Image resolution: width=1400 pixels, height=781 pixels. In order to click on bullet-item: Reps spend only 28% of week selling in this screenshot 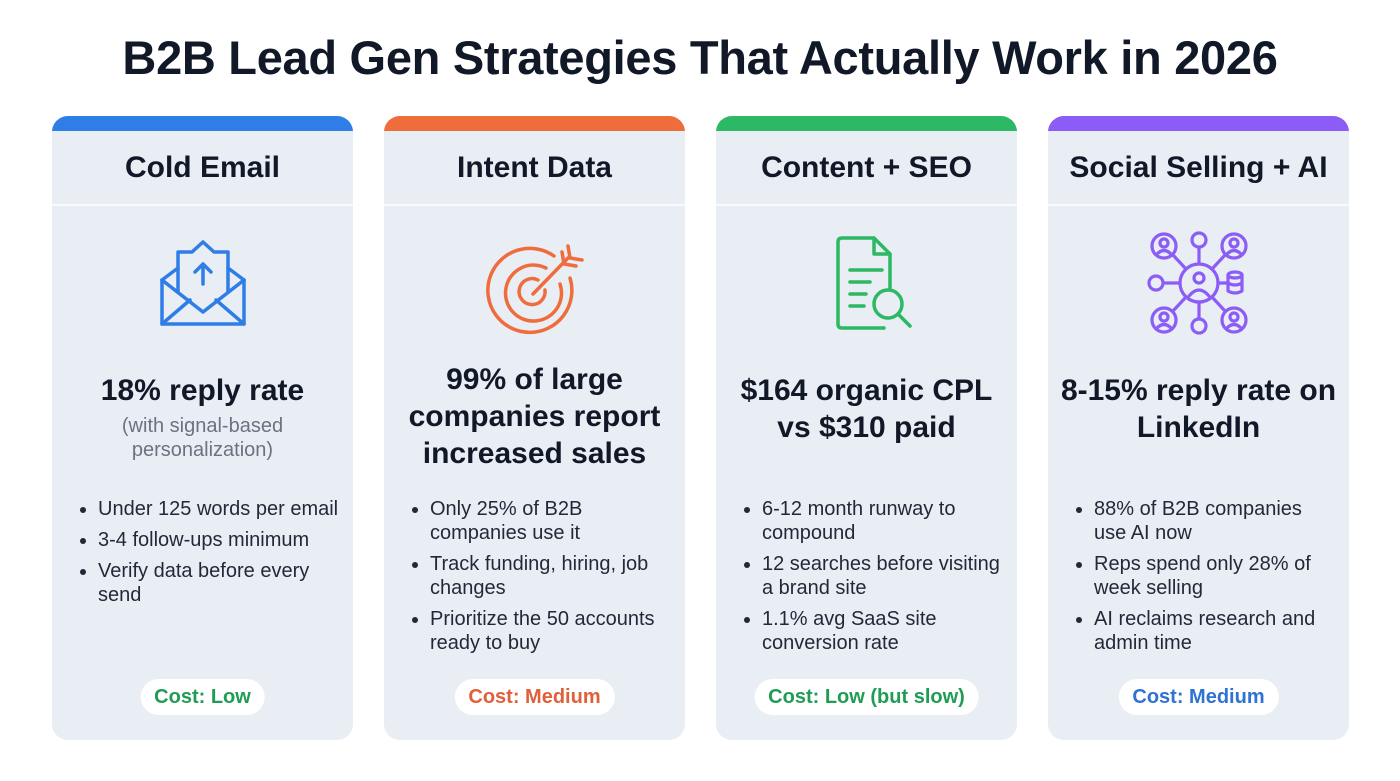, I will do `click(1207, 576)`.